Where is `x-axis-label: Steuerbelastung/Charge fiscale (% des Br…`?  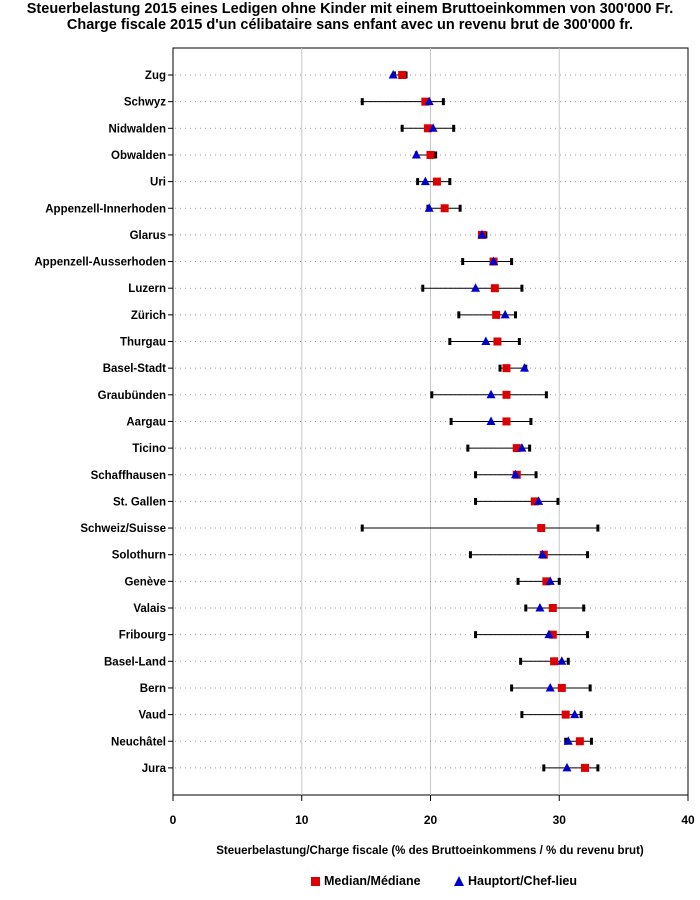 x-axis-label: Steuerbelastung/Charge fiscale (% des Br… is located at coordinates (430, 851).